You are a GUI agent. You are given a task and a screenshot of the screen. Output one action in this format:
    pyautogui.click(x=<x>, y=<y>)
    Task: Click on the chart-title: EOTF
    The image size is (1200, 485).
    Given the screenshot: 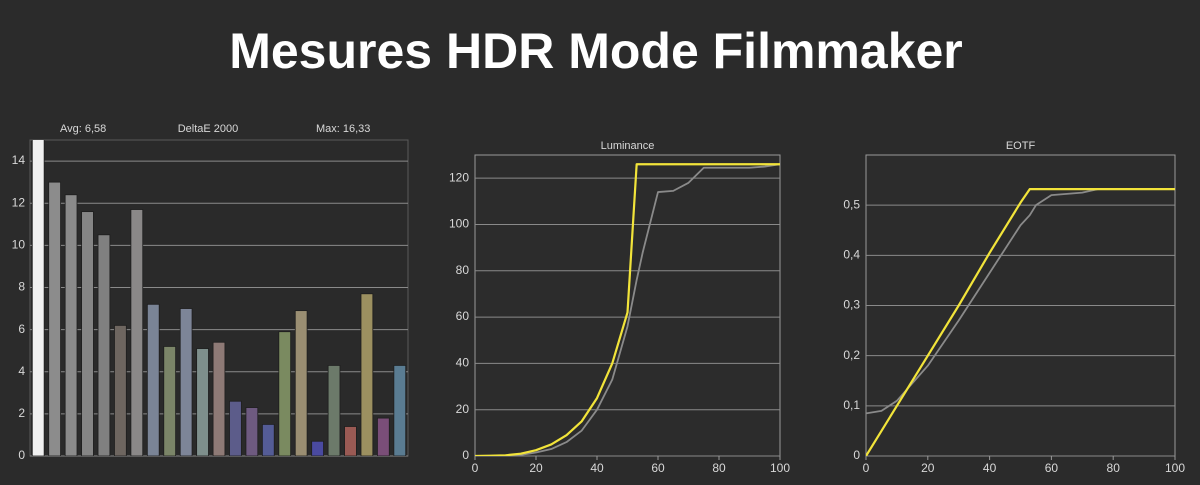 What is the action you would take?
    pyautogui.click(x=1021, y=146)
    